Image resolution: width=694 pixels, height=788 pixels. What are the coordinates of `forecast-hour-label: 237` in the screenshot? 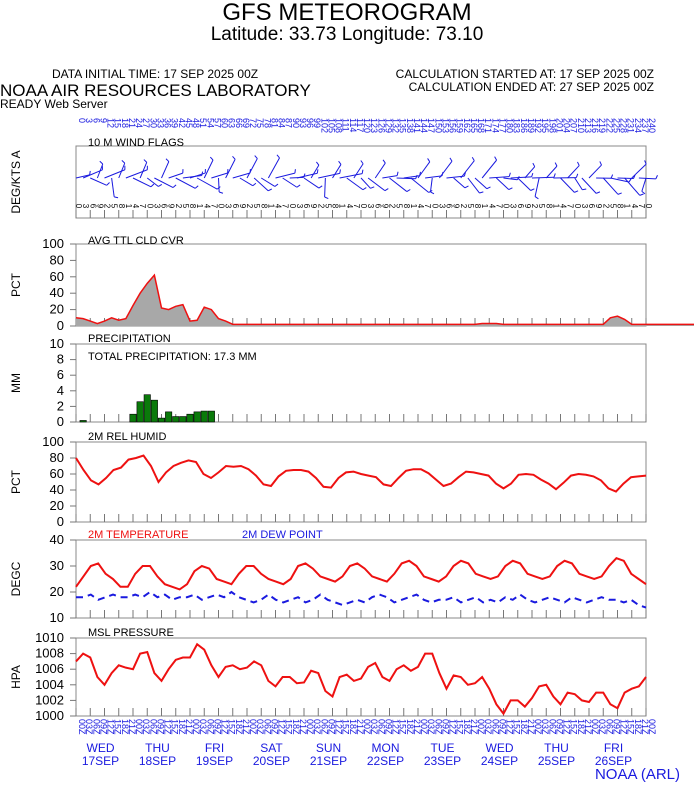 It's located at (645, 125).